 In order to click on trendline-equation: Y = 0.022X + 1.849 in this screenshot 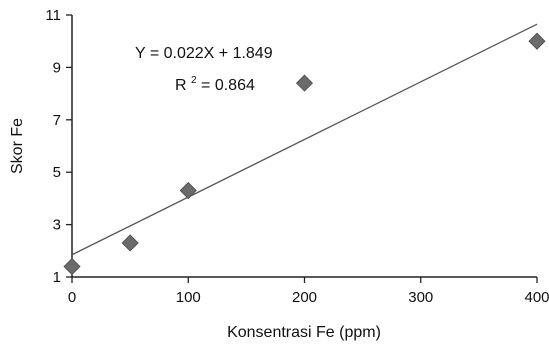, I will do `click(204, 53)`.